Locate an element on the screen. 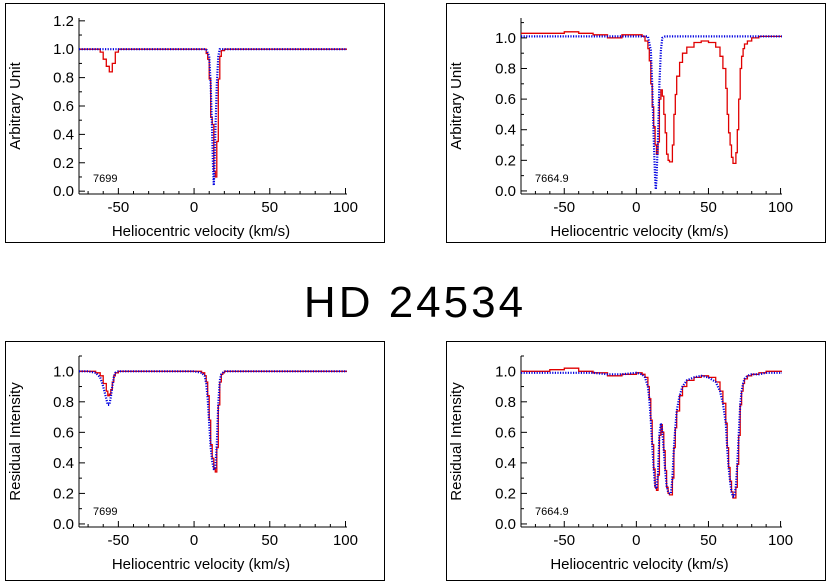  y-tick-label: 1.2 is located at coordinates (63, 21).